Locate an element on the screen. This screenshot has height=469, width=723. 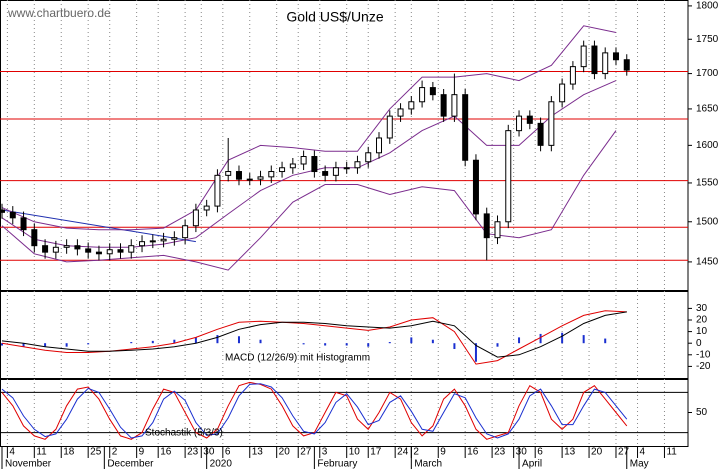
y-tick-label: 1450 is located at coordinates (707, 262).